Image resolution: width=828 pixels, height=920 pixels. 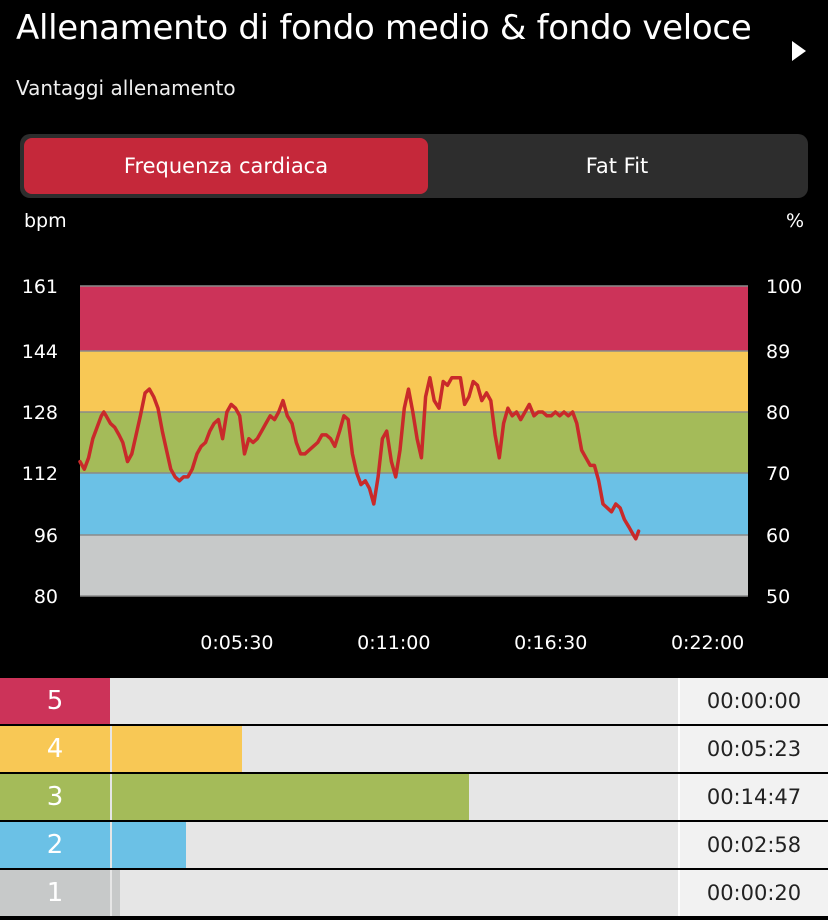 I want to click on zone-3-bar, so click(x=290, y=797).